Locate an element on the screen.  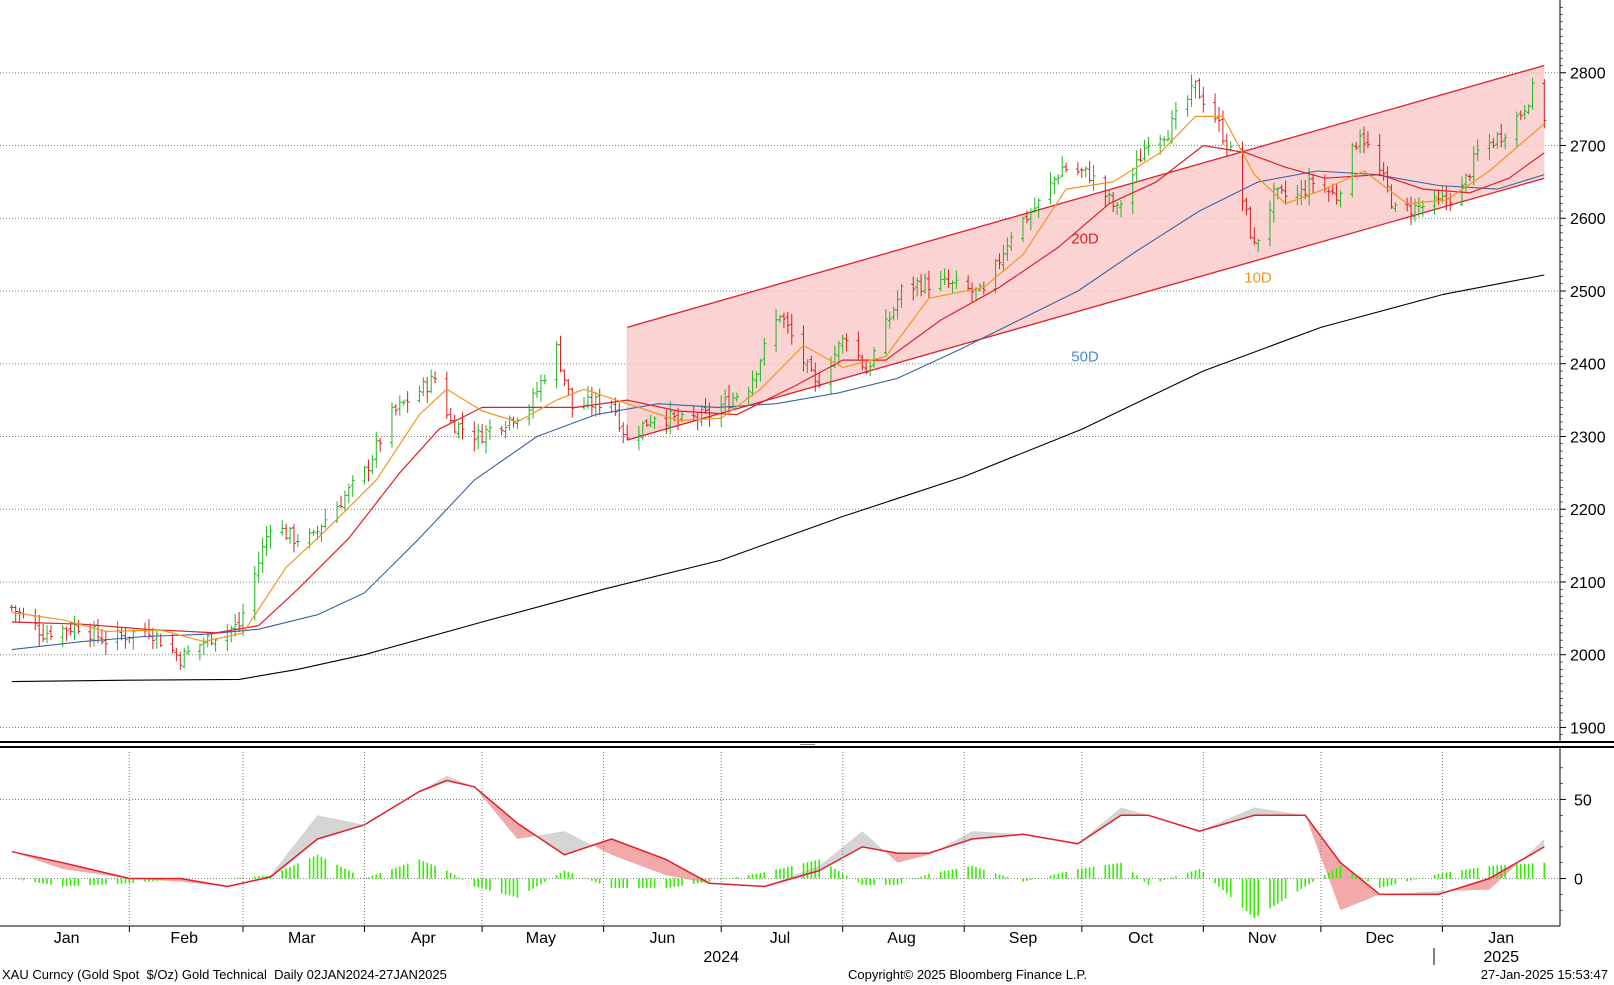
x-month-label: Mar is located at coordinates (302, 938).